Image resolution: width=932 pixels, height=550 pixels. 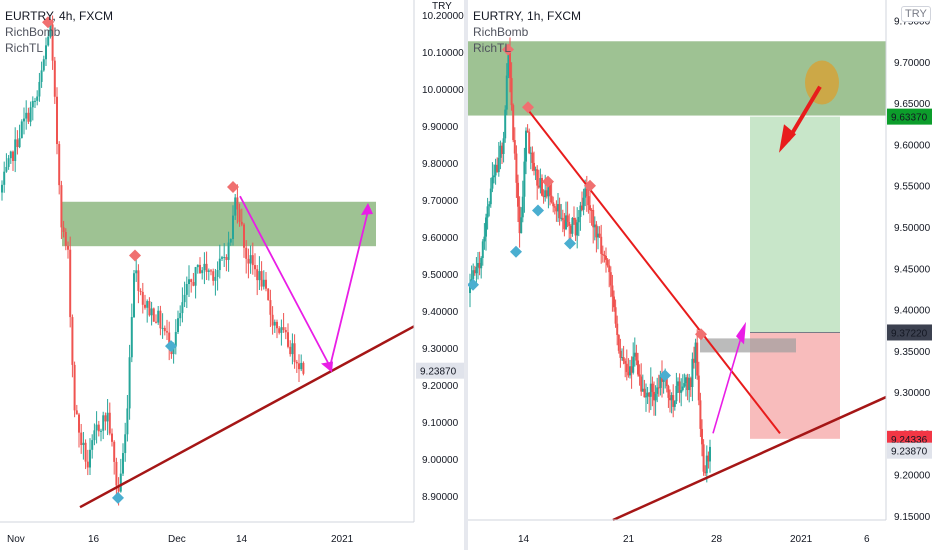 I want to click on left-y-tick-label: 9.00000, so click(x=440, y=460).